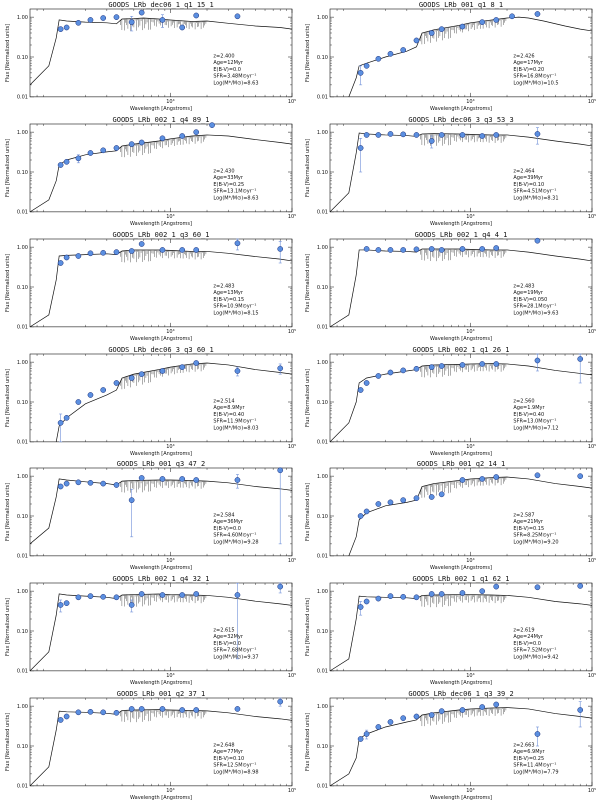  I want to click on fit-annotation: SFR=11.9M⊙yr⁻¹, so click(234, 421).